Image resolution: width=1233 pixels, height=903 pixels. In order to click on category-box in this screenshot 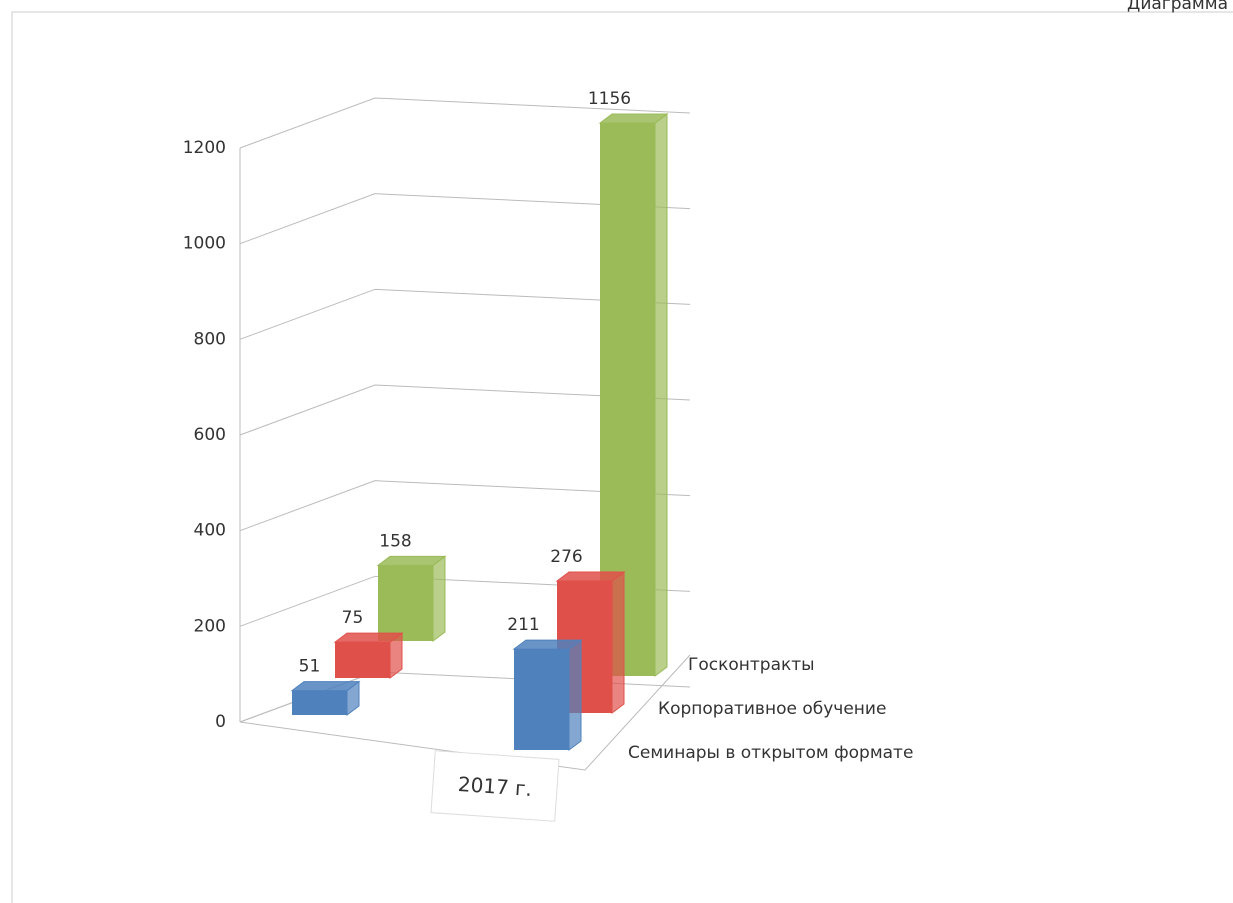, I will do `click(495, 786)`.